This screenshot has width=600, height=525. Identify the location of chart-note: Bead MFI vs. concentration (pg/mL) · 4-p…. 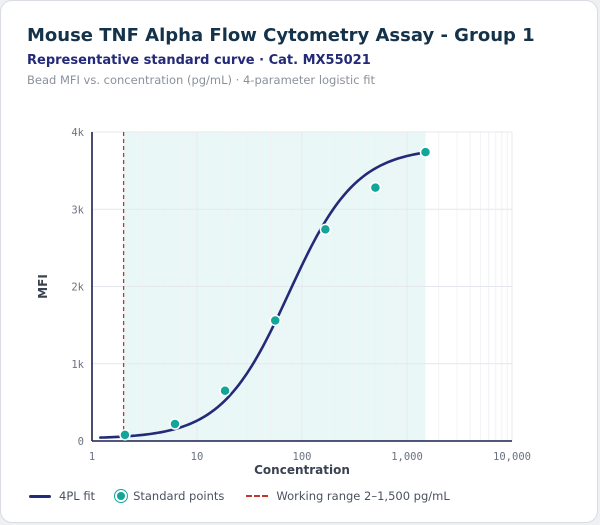
(201, 80).